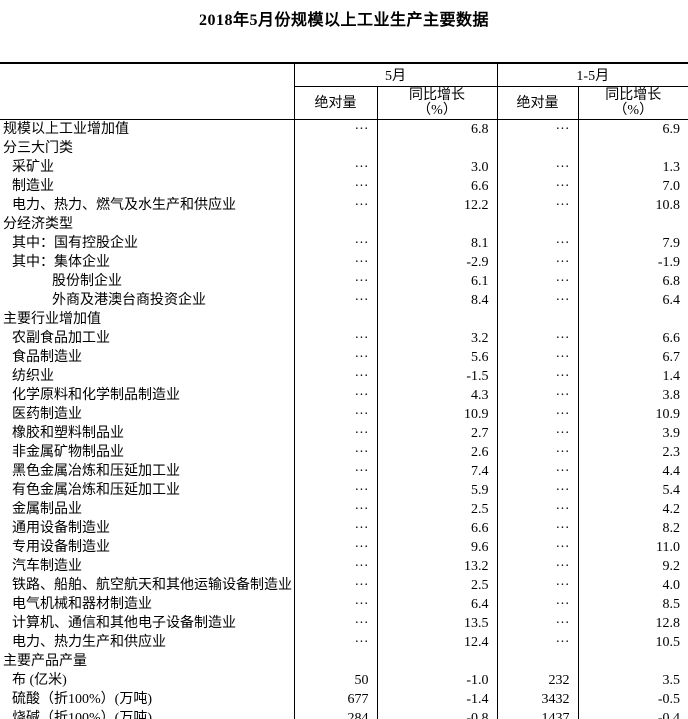  Describe the element at coordinates (47, 509) in the screenshot. I see `row-label: 金属制品业` at that location.